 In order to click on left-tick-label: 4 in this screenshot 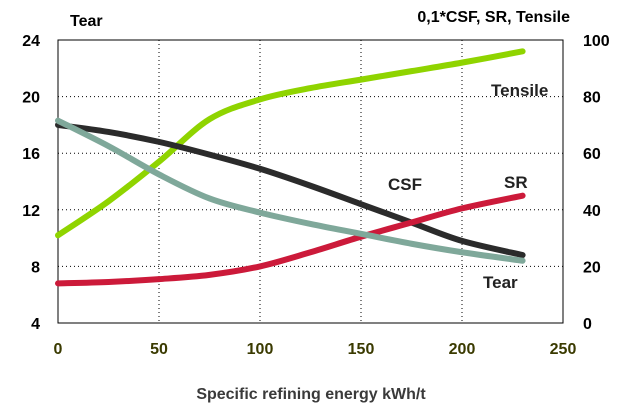, I will do `click(35, 324)`.